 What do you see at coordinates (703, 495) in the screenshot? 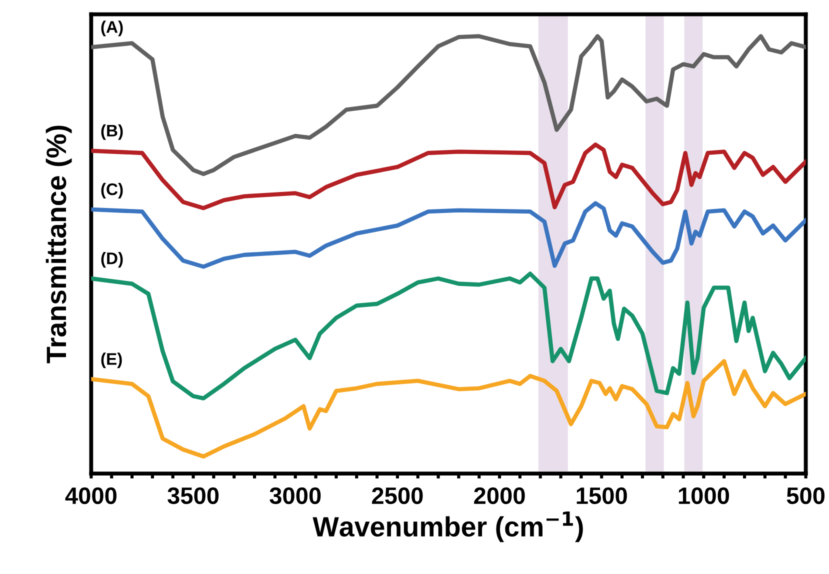
I see `x-tick-label: 1000` at bounding box center [703, 495].